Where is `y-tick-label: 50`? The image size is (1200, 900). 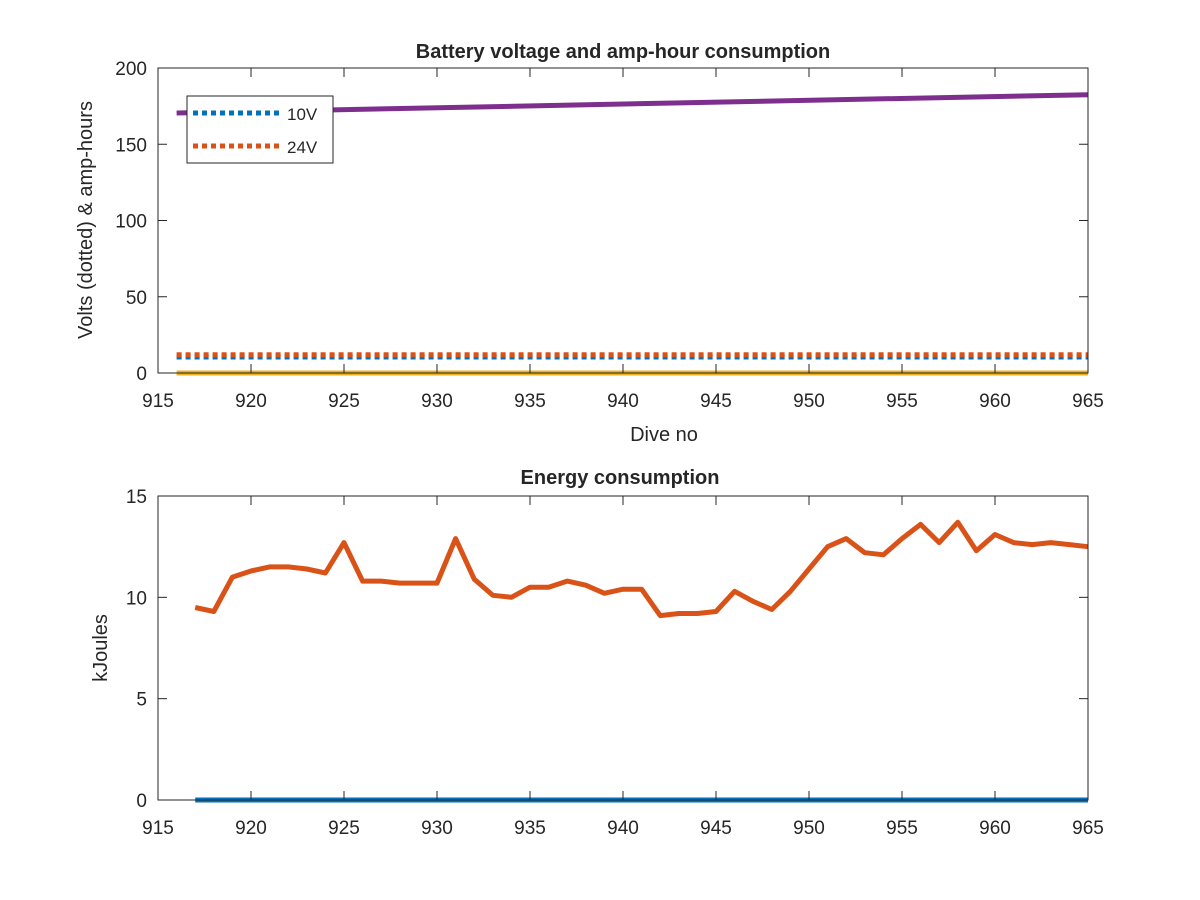 y-tick-label: 50 is located at coordinates (136, 298).